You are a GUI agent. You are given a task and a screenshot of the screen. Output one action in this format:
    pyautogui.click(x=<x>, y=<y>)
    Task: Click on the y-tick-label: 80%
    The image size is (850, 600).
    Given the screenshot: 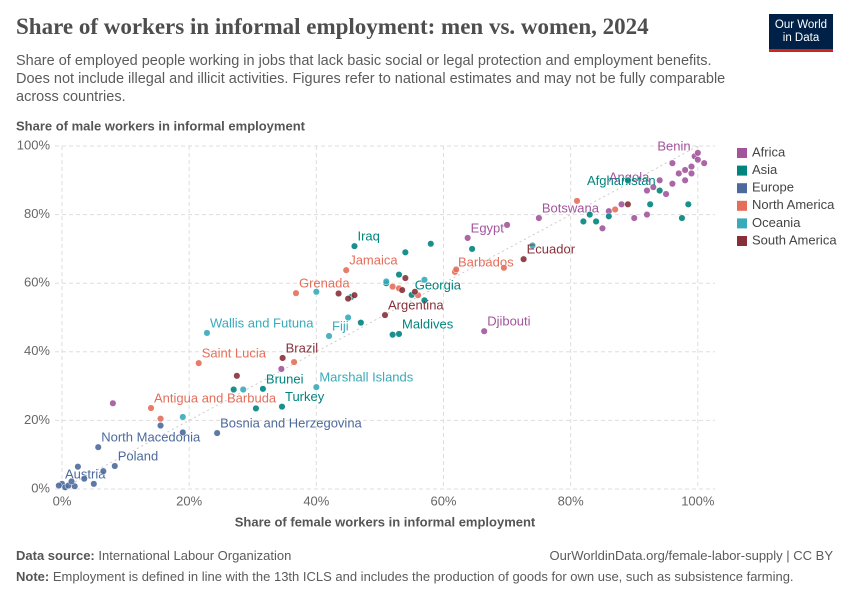 What is the action you would take?
    pyautogui.click(x=37, y=213)
    